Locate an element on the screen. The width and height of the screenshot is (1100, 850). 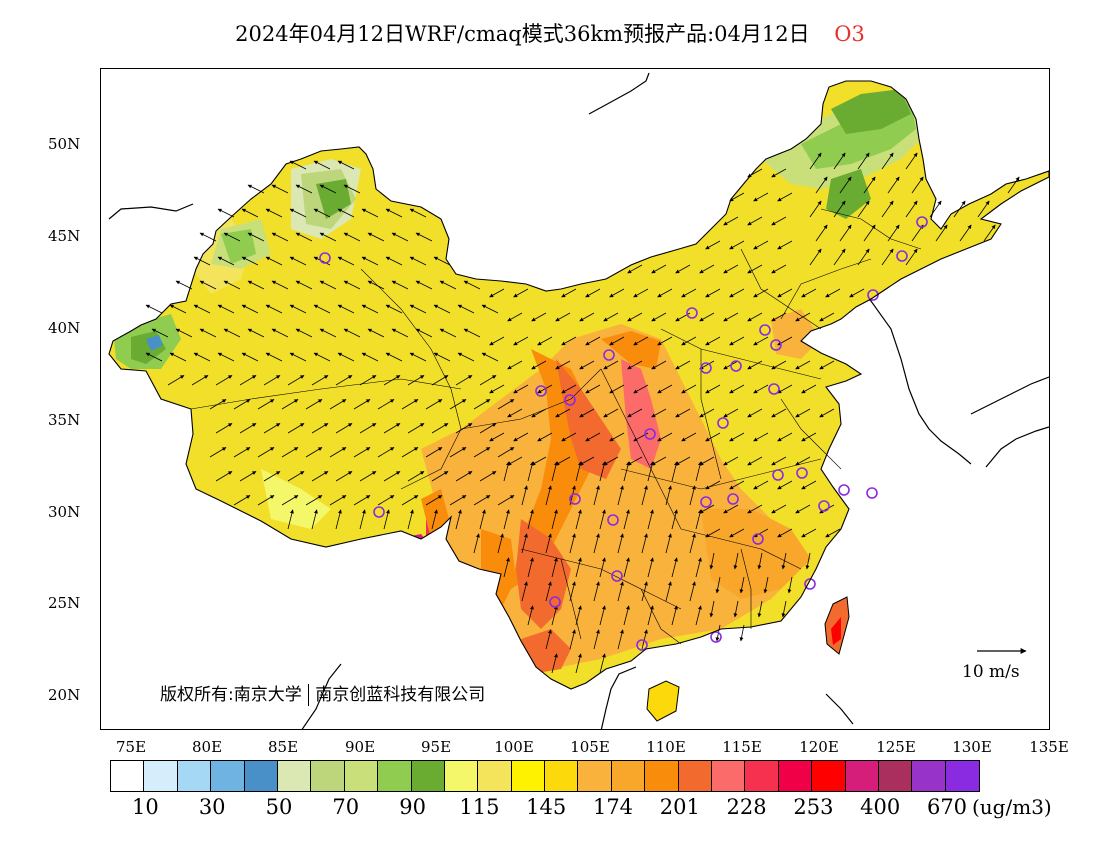
coastline-japan-south is located at coordinates (1017, 447).